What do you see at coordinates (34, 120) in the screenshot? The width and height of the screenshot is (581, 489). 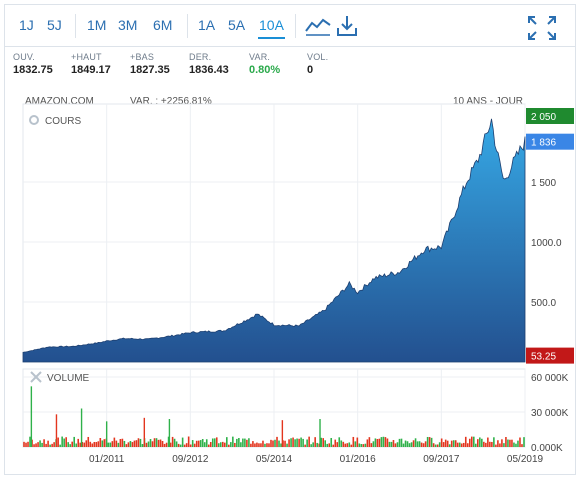 I see `gear-icon` at bounding box center [34, 120].